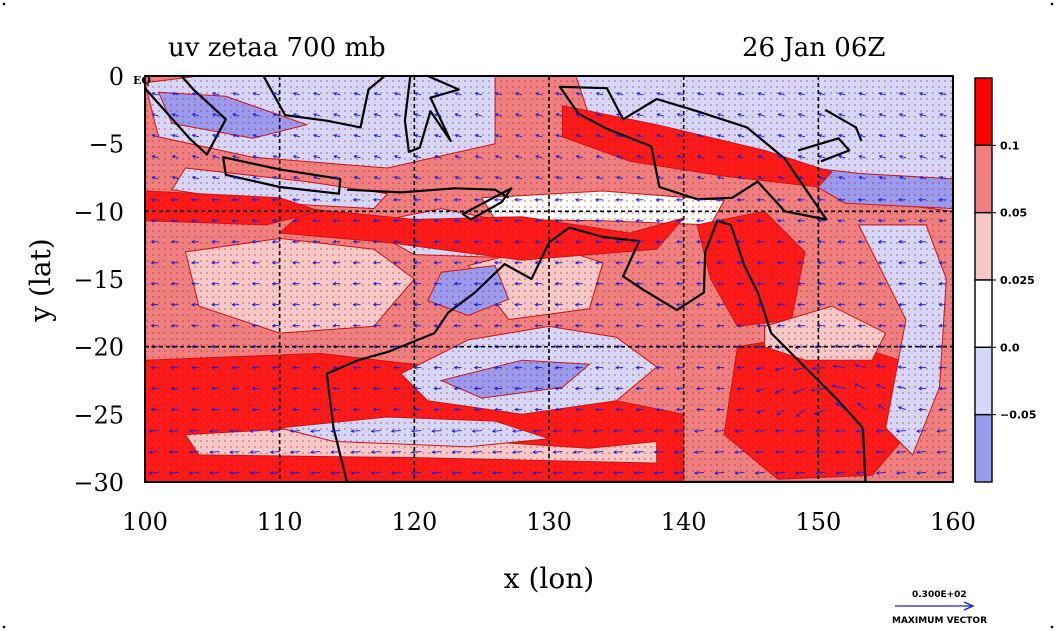 The image size is (1056, 631). What do you see at coordinates (1010, 145) in the screenshot?
I see `colorbar-label: 0.1` at bounding box center [1010, 145].